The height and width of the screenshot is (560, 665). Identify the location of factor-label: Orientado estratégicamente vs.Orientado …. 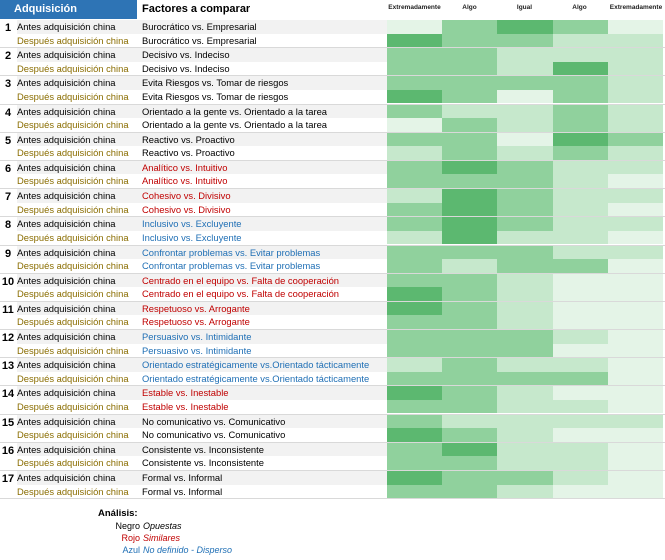
(256, 378).